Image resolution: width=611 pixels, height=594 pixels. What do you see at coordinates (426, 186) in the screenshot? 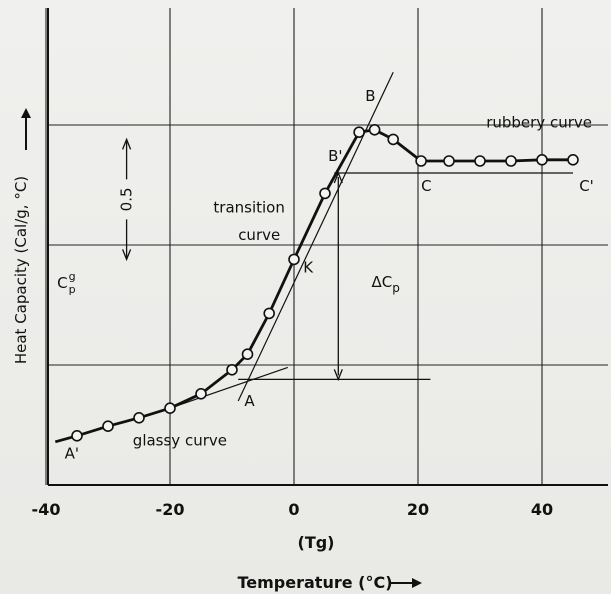
I see `annotation-label: C` at bounding box center [426, 186].